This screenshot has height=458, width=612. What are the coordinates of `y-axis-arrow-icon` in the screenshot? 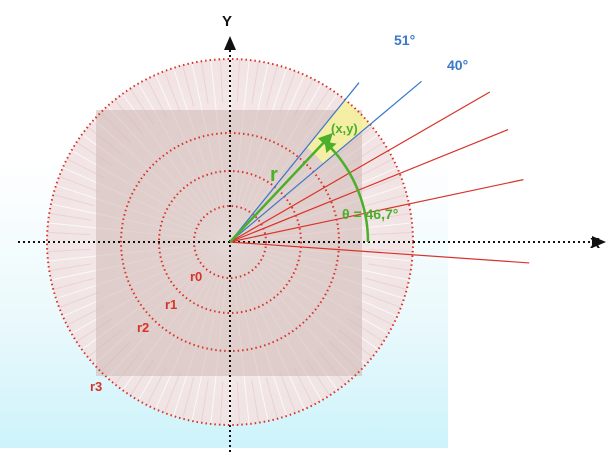 It's located at (230, 43).